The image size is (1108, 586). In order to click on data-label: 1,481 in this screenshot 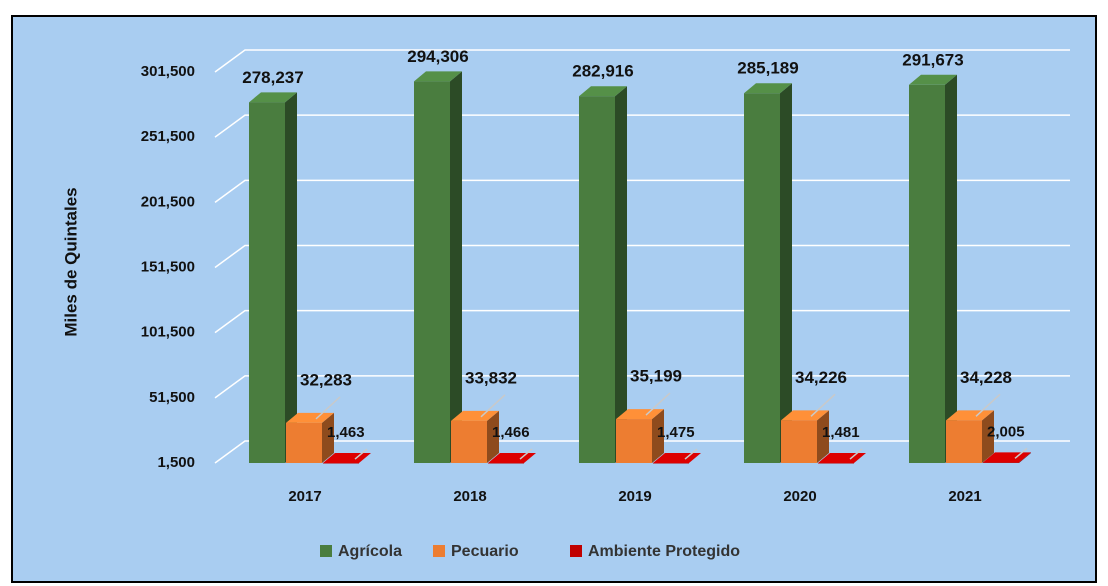, I will do `click(841, 432)`.